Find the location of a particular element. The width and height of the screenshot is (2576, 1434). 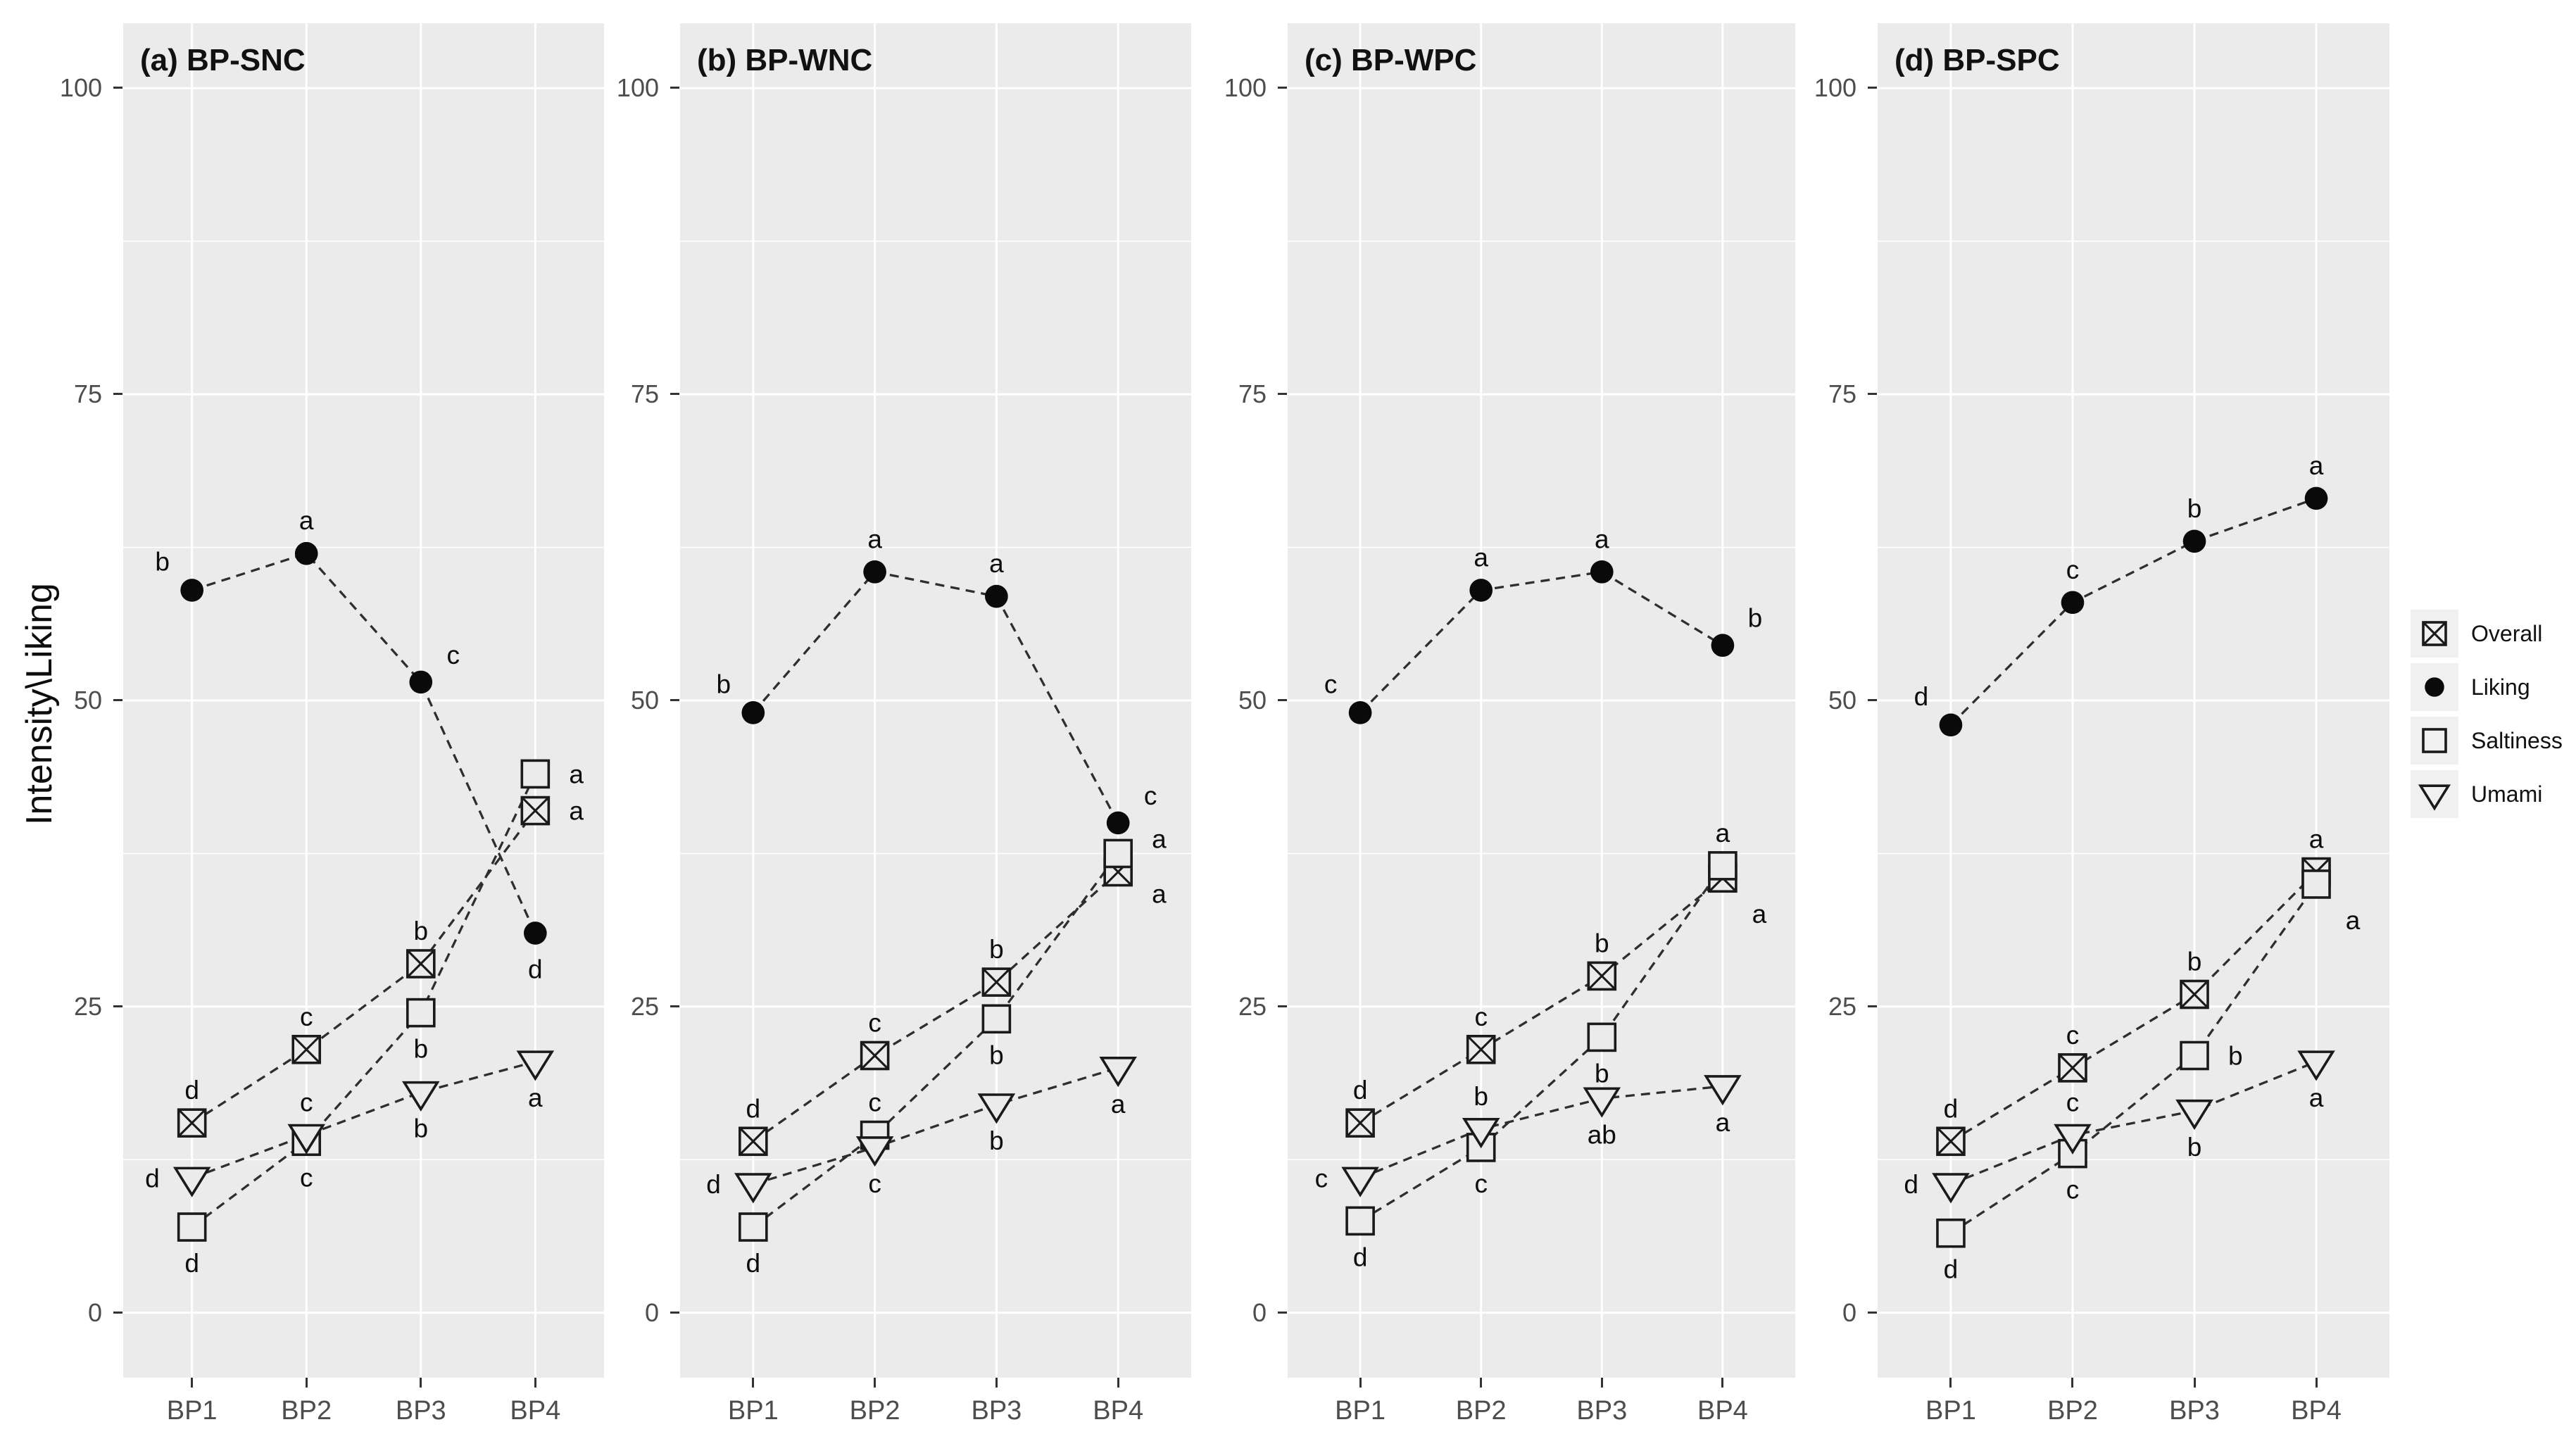

sig-letter-liking-BP3: a is located at coordinates (1602, 538).